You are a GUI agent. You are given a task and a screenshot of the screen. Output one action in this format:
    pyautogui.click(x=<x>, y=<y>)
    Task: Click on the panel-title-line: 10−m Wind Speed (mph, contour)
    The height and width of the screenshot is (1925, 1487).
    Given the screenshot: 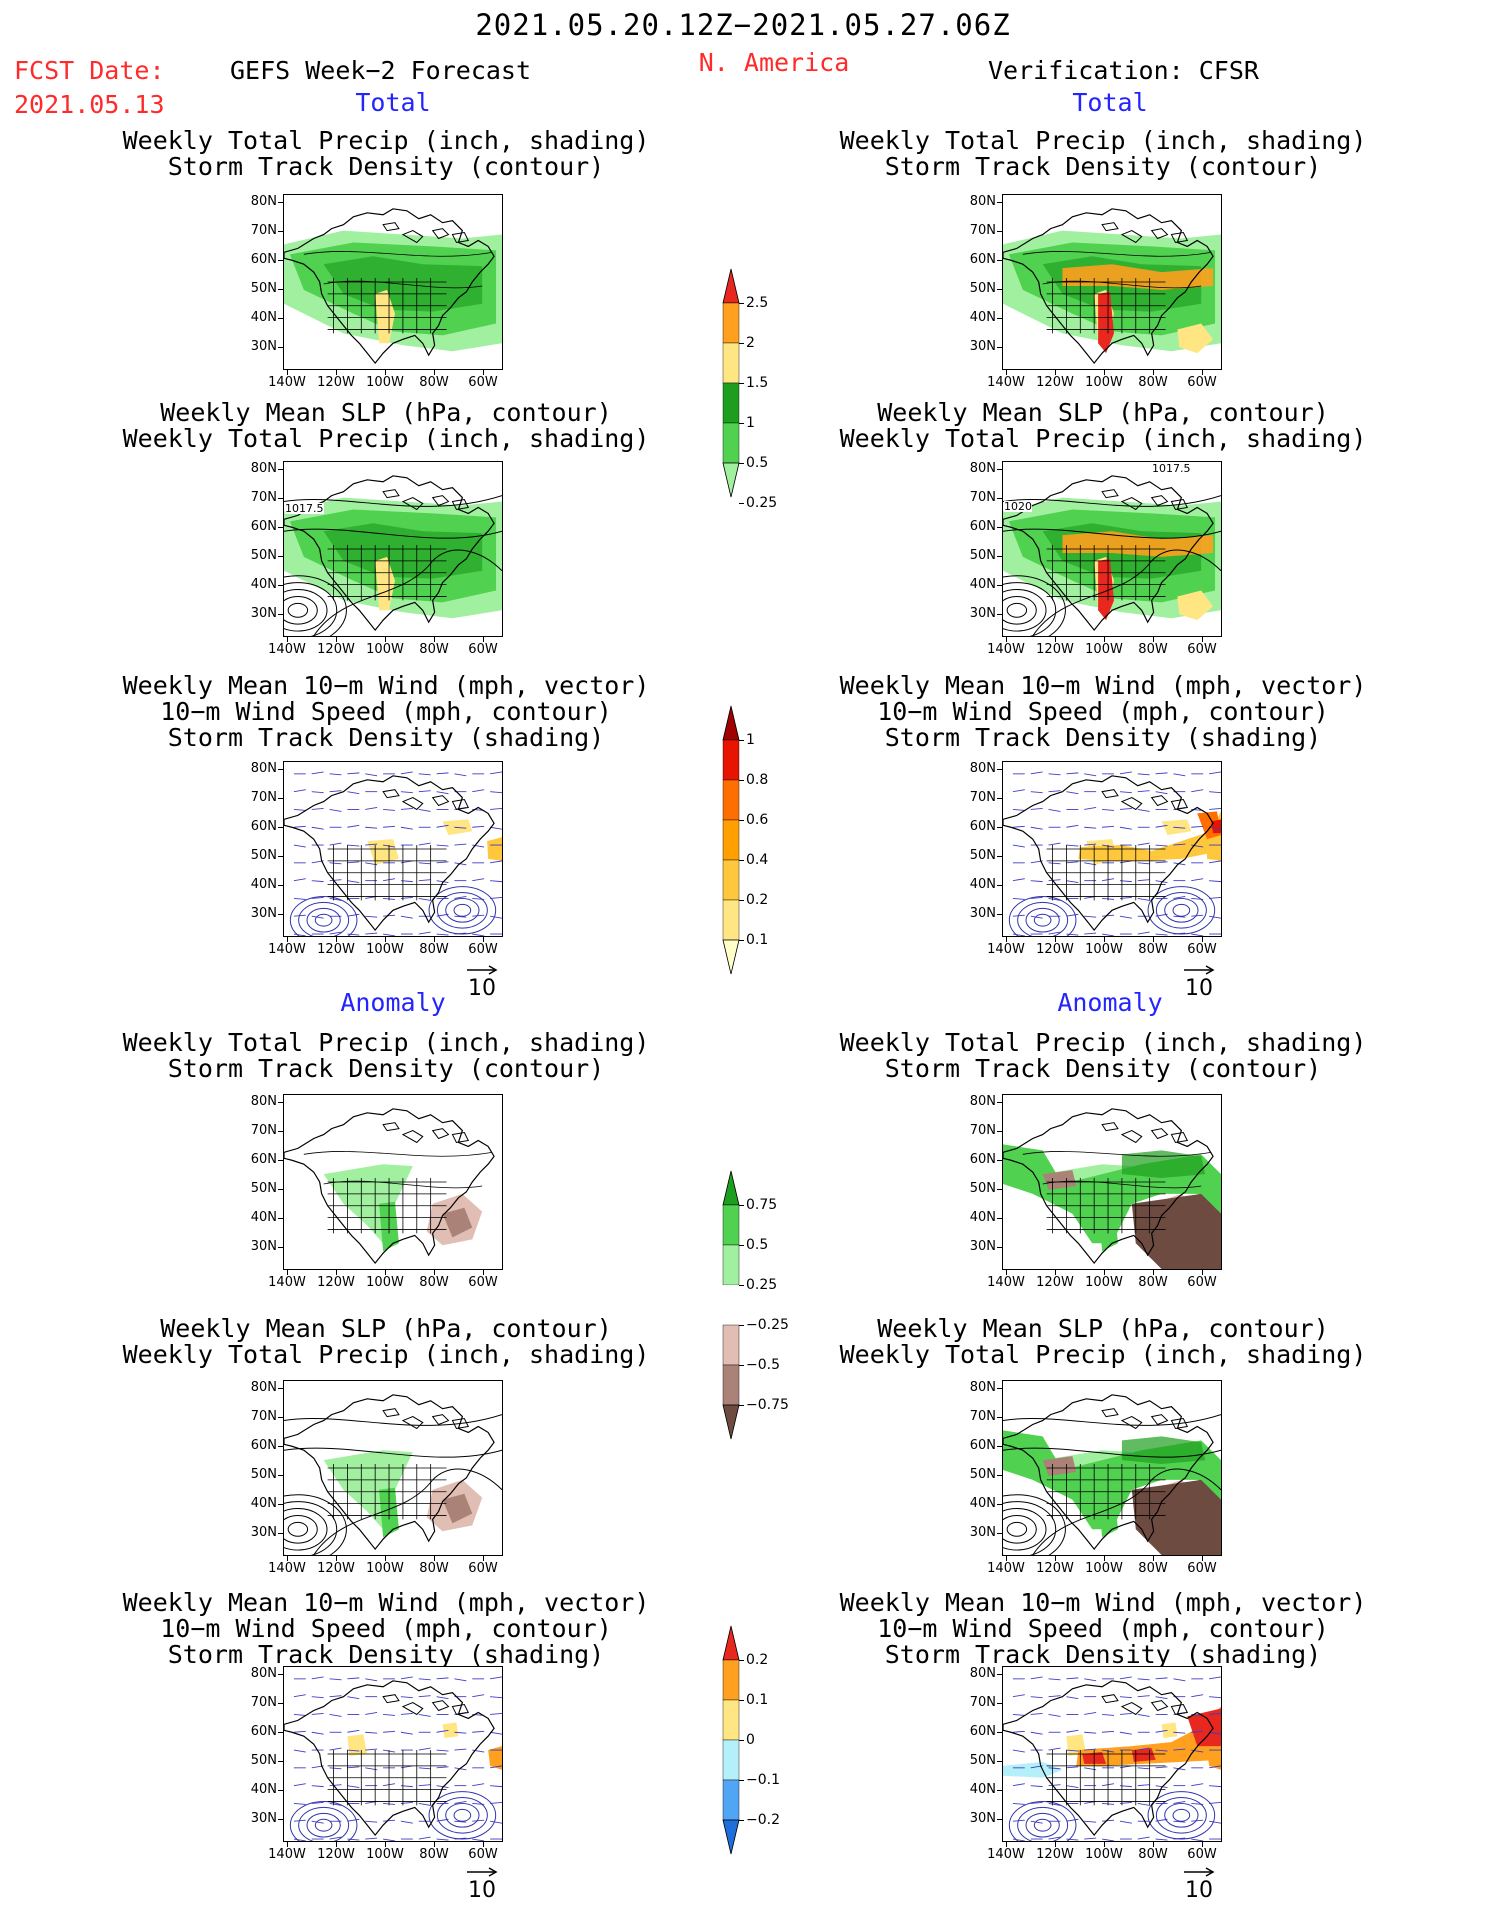 What is the action you would take?
    pyautogui.click(x=1103, y=711)
    